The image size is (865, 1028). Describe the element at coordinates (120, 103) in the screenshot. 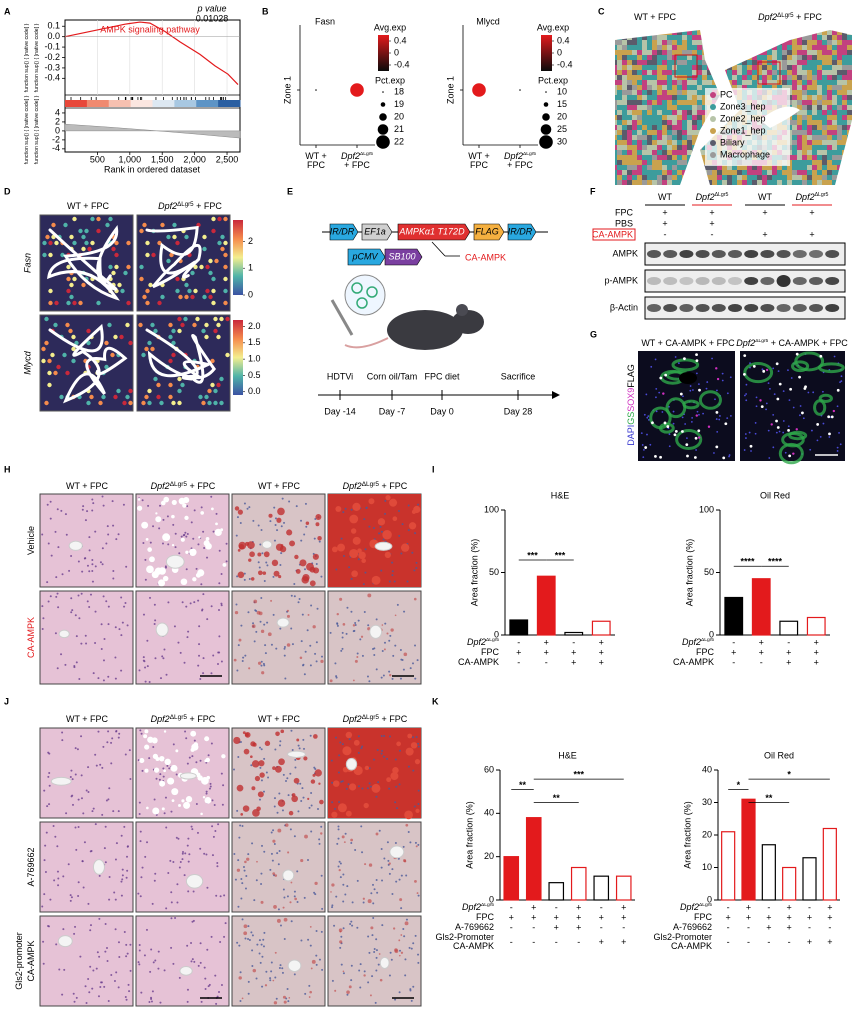

I see `rank-color-bar` at that location.